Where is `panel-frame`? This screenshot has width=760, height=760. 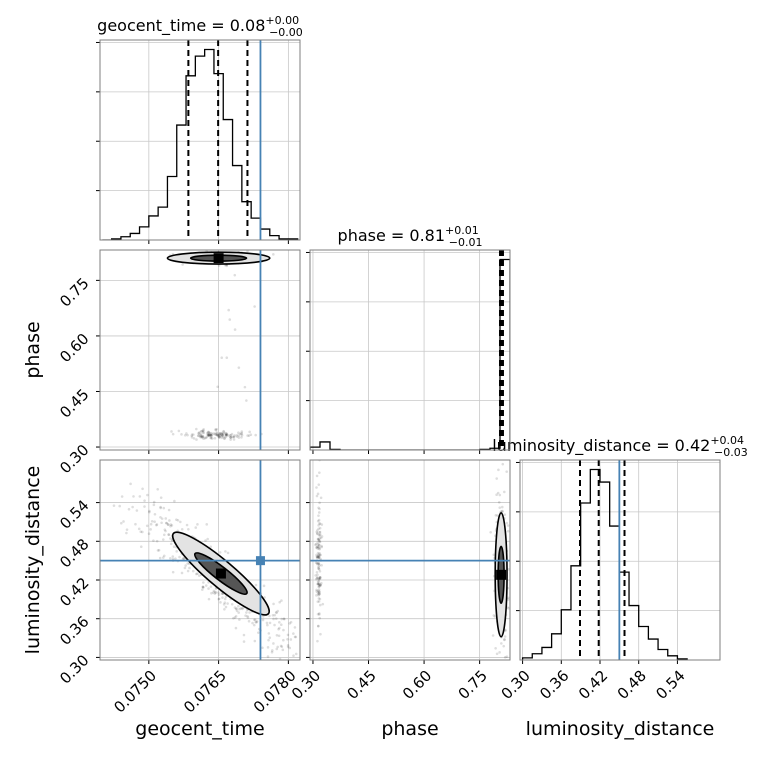
panel-frame is located at coordinates (200, 350).